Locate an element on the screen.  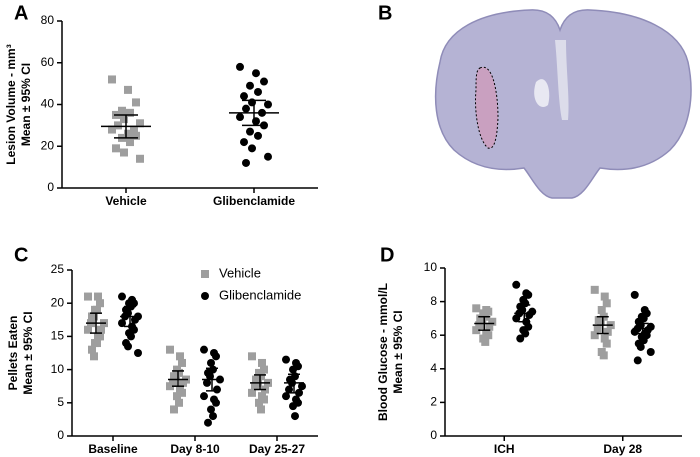
y-tick-label: 8 is located at coordinates (433, 301).